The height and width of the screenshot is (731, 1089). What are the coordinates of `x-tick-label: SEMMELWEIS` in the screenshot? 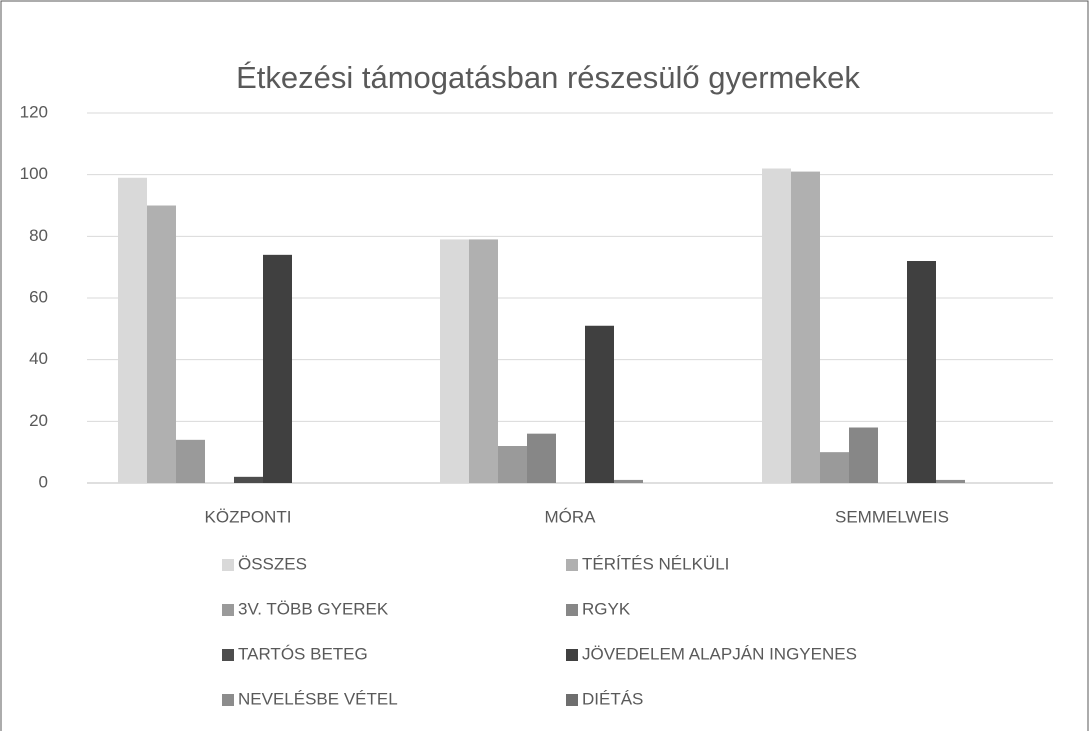 It's located at (892, 516).